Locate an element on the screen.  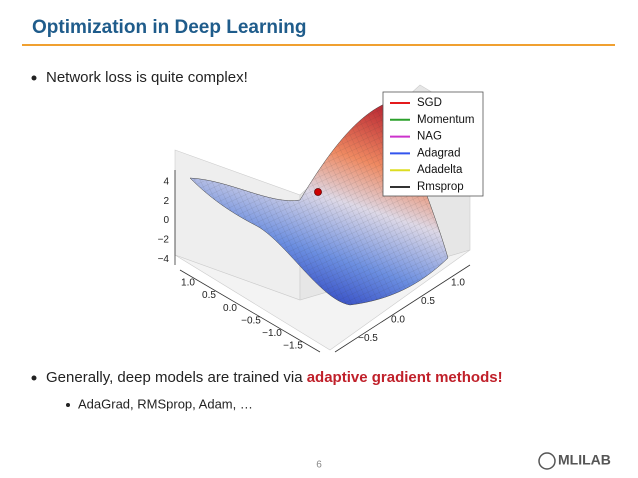
y-tick-label: −0.5 is located at coordinates (368, 338).